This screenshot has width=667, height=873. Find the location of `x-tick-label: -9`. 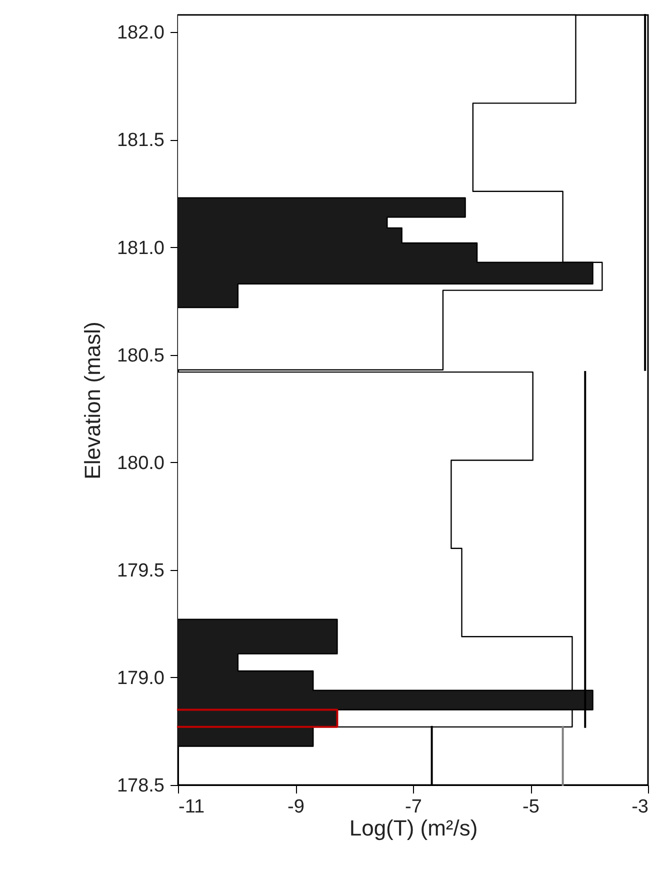

x-tick-label: -9 is located at coordinates (296, 807).